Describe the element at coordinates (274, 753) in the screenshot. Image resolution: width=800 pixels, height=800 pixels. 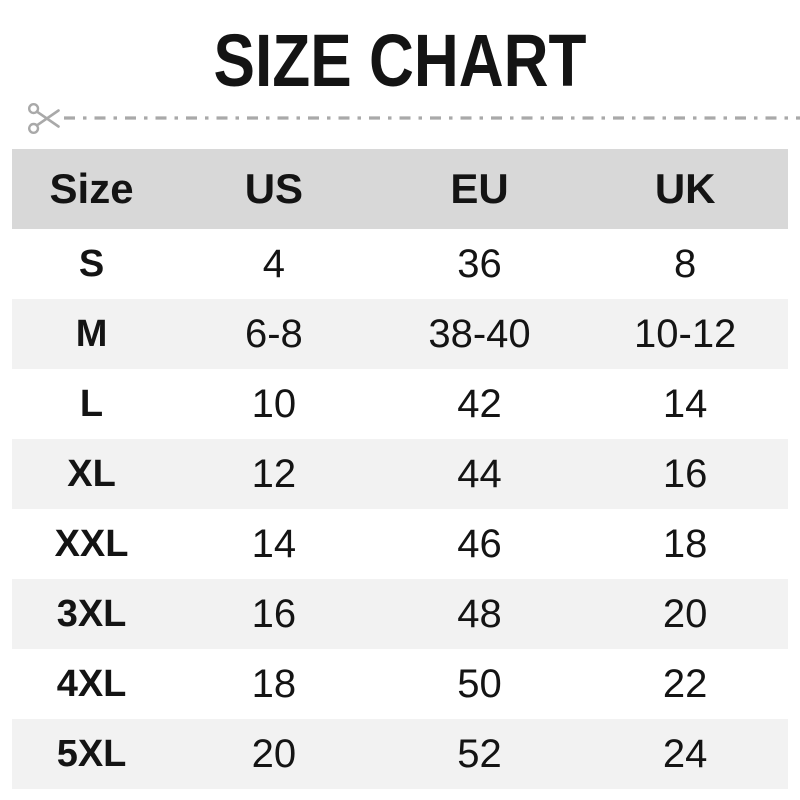
I see `cell-us: 20` at that location.